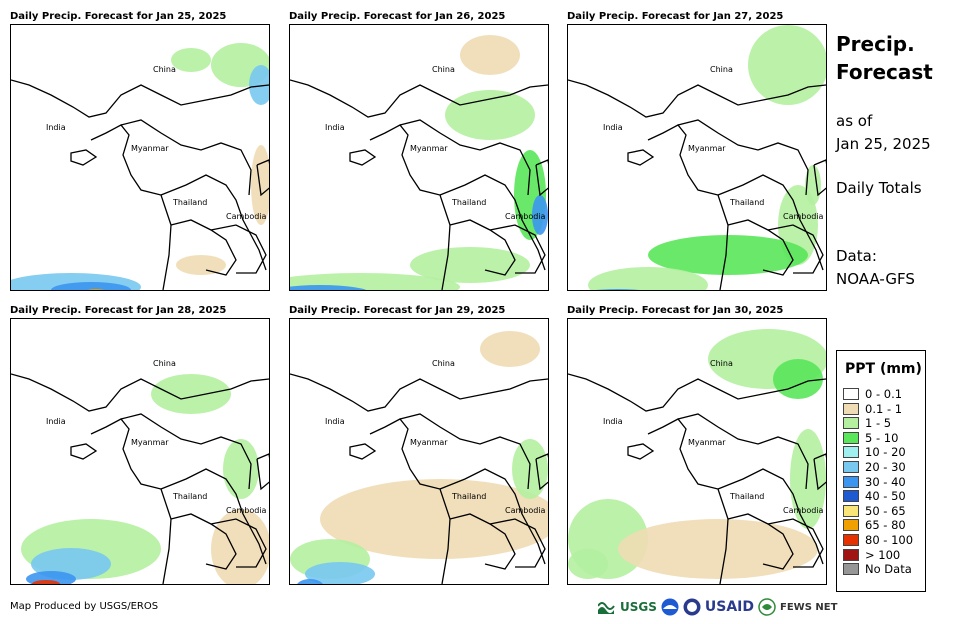 Image resolution: width=970 pixels, height=624 pixels. Describe the element at coordinates (84, 606) in the screenshot. I see `map-credit: Map Produced by USGS/EROS` at that location.